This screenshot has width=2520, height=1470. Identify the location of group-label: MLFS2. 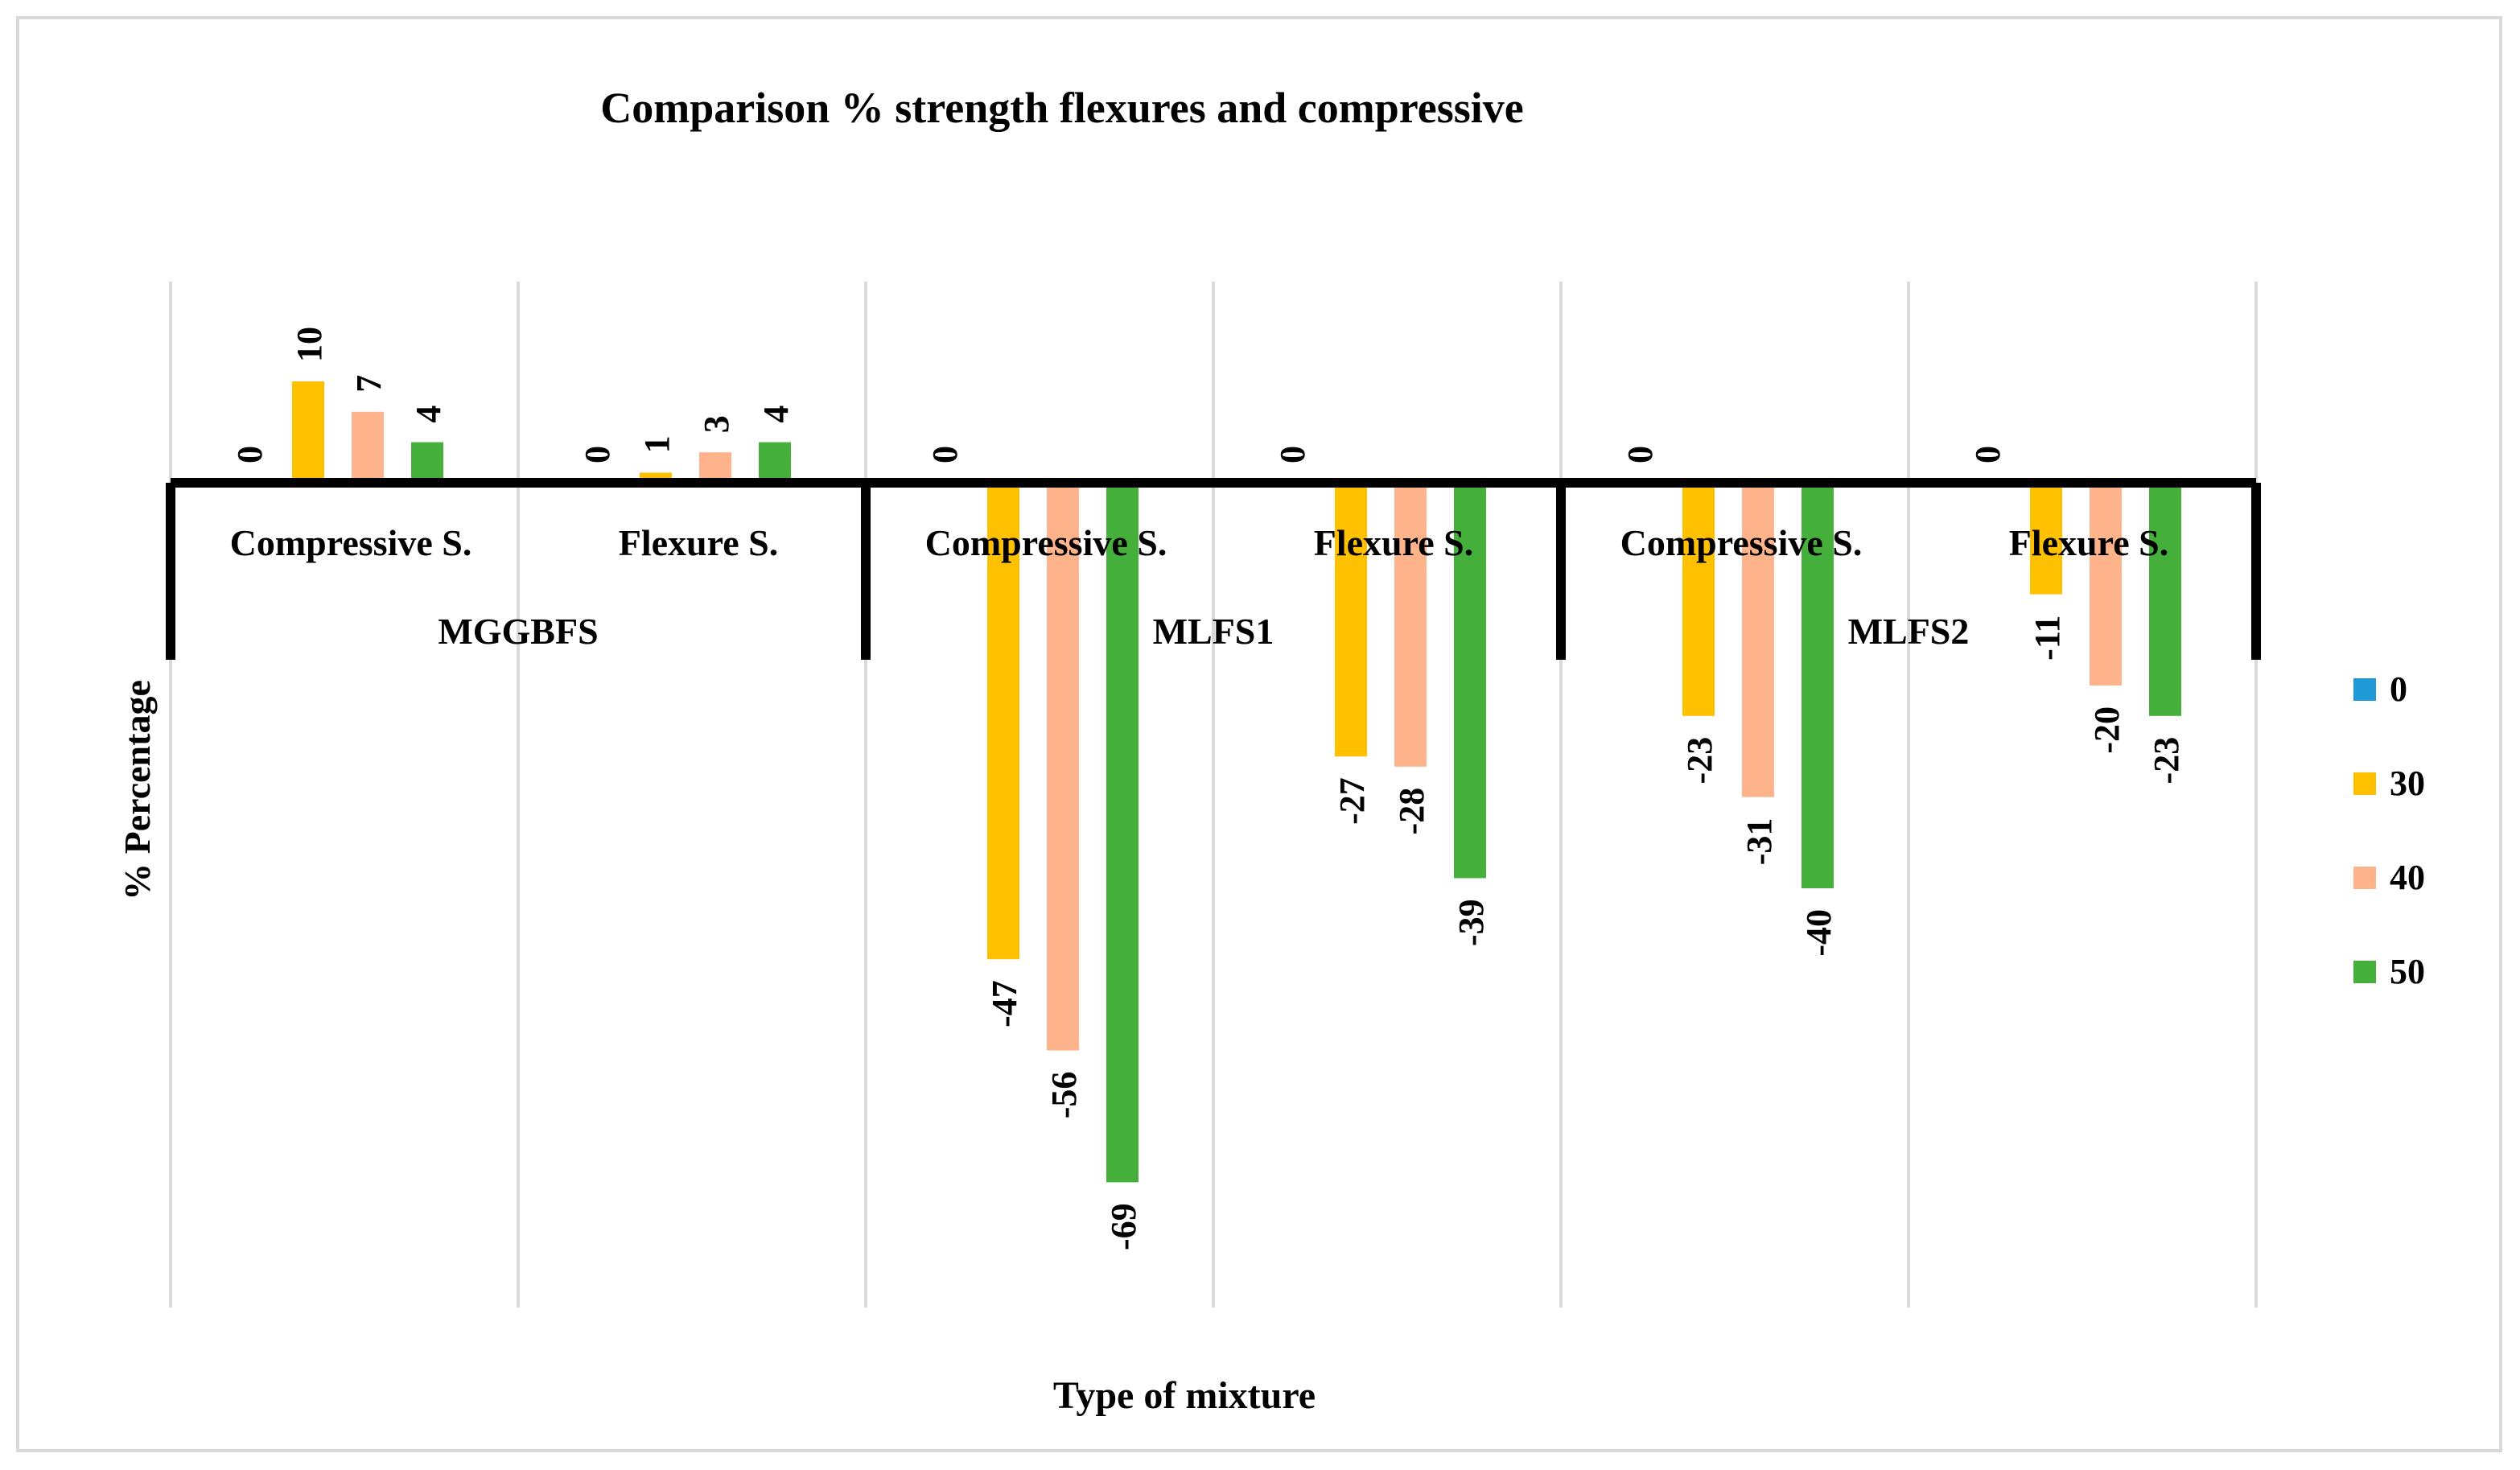
(1909, 631).